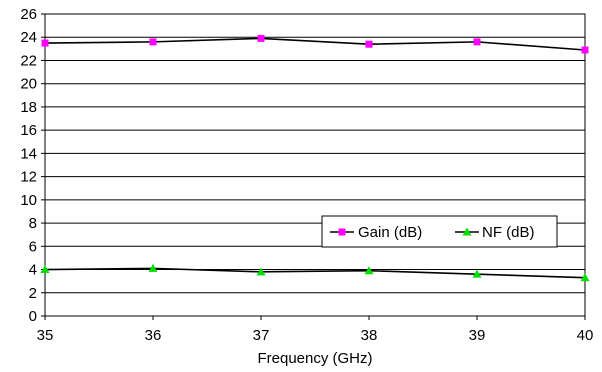  What do you see at coordinates (261, 335) in the screenshot?
I see `x-tick-label: 37` at bounding box center [261, 335].